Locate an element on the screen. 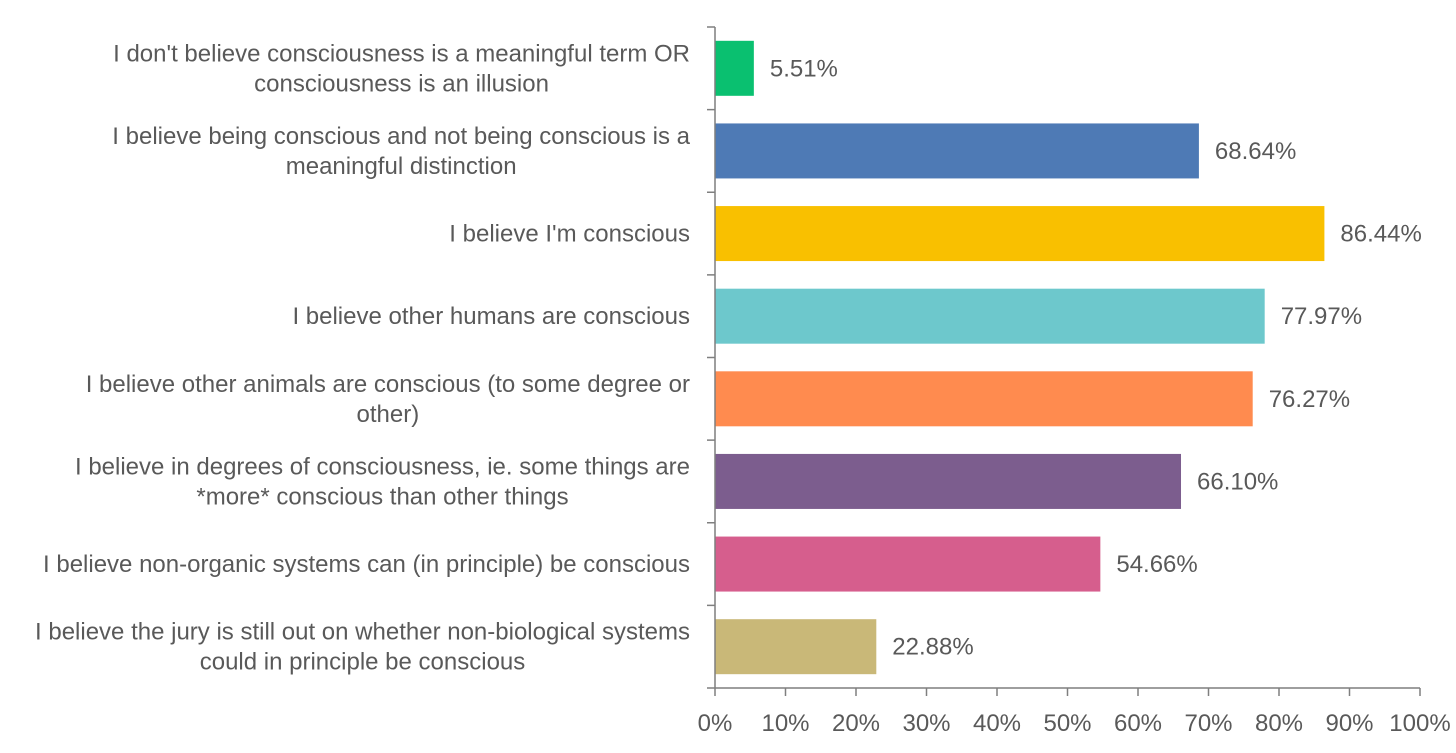 Image resolution: width=1456 pixels, height=753 pixels. x-tick-label-10: 100% is located at coordinates (1419, 723).